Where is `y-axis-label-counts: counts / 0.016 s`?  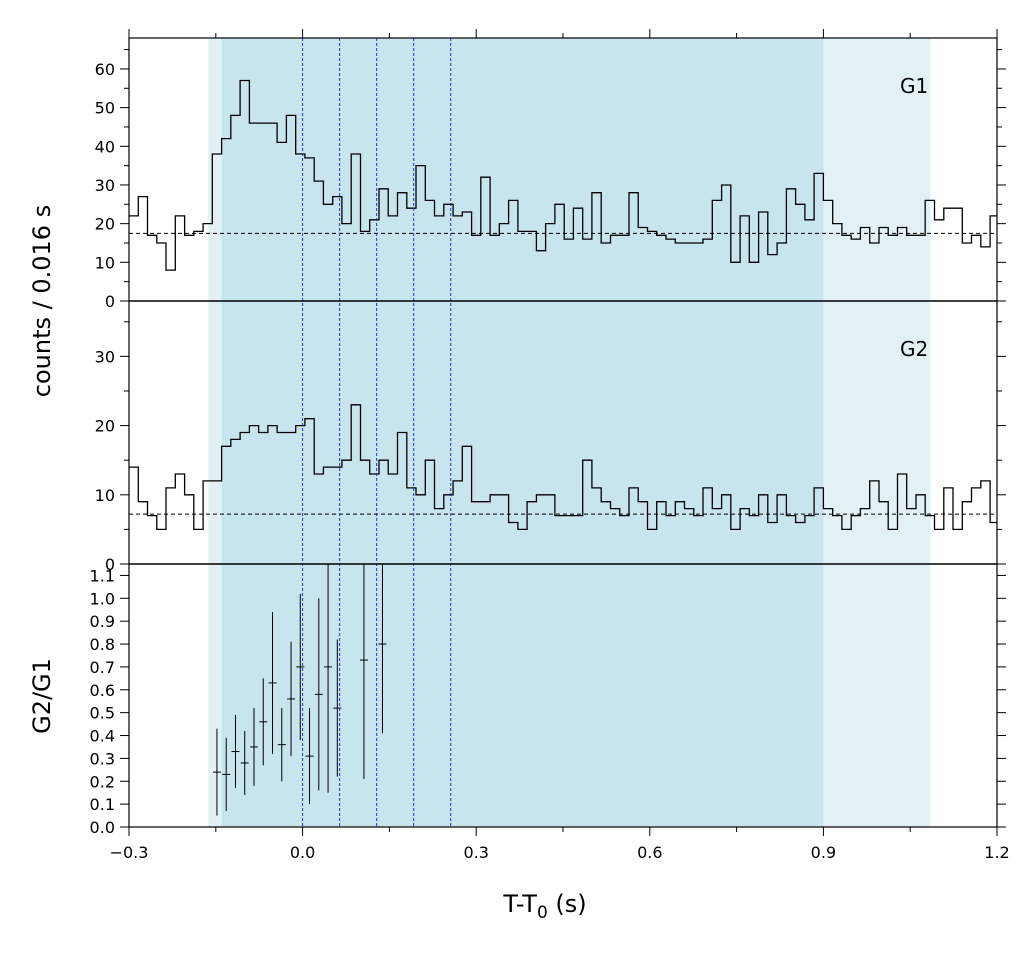
y-axis-label-counts: counts / 0.016 s is located at coordinates (42, 301).